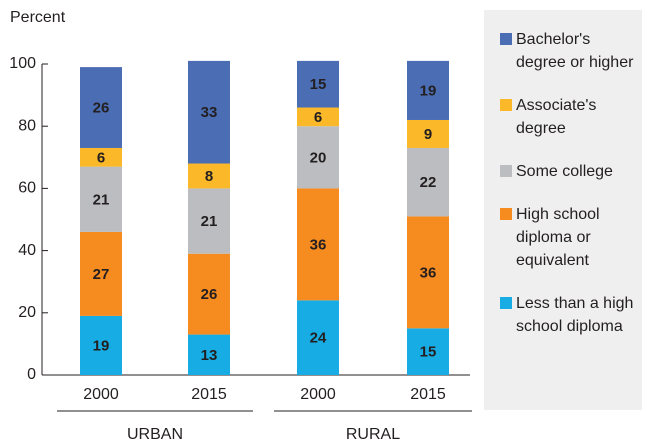  I want to click on value-label: 24, so click(318, 338).